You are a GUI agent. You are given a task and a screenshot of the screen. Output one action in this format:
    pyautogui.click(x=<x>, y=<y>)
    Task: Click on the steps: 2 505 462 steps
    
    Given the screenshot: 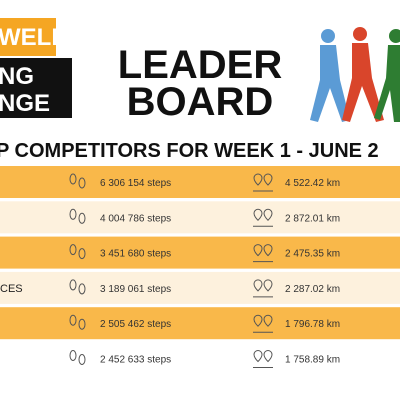 What is the action you would take?
    pyautogui.click(x=135, y=324)
    